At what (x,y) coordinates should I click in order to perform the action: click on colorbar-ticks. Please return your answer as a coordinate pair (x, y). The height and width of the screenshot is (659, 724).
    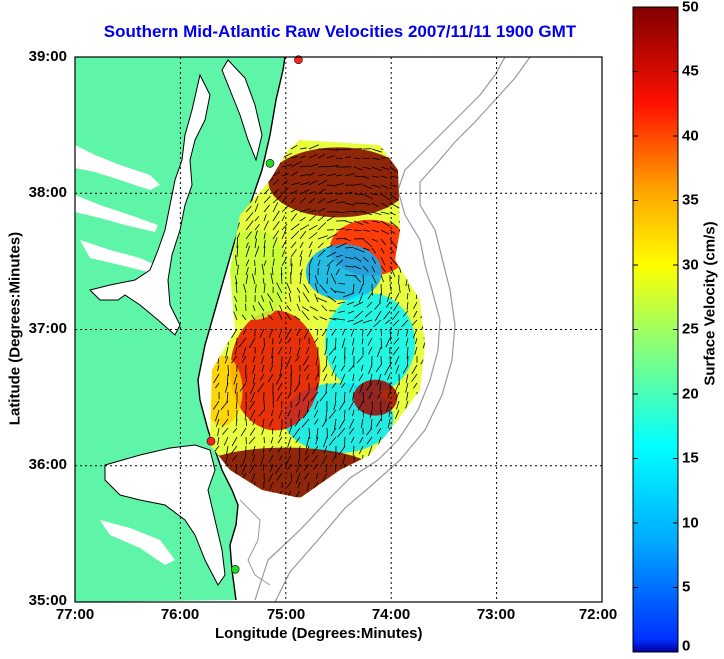
    Looking at the image, I should click on (655, 329).